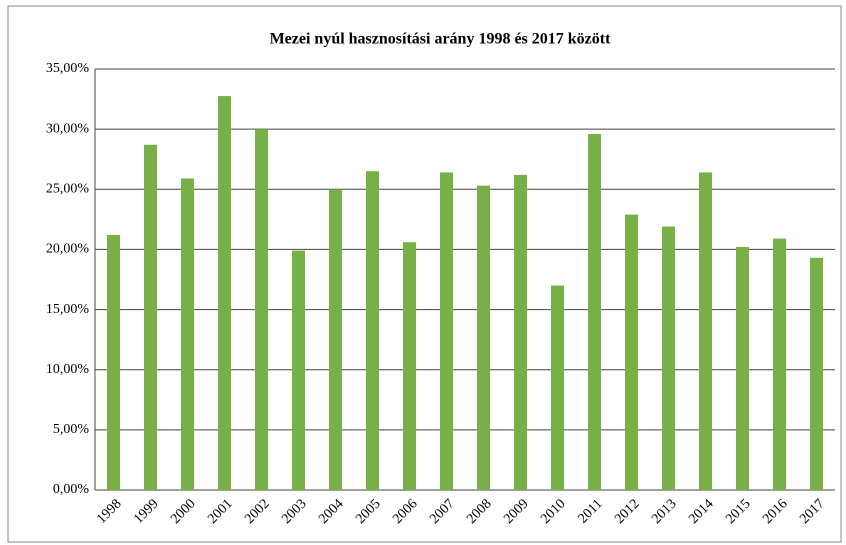 This screenshot has width=846, height=545. What do you see at coordinates (68, 249) in the screenshot?
I see `y-tick-label: 20,00%` at bounding box center [68, 249].